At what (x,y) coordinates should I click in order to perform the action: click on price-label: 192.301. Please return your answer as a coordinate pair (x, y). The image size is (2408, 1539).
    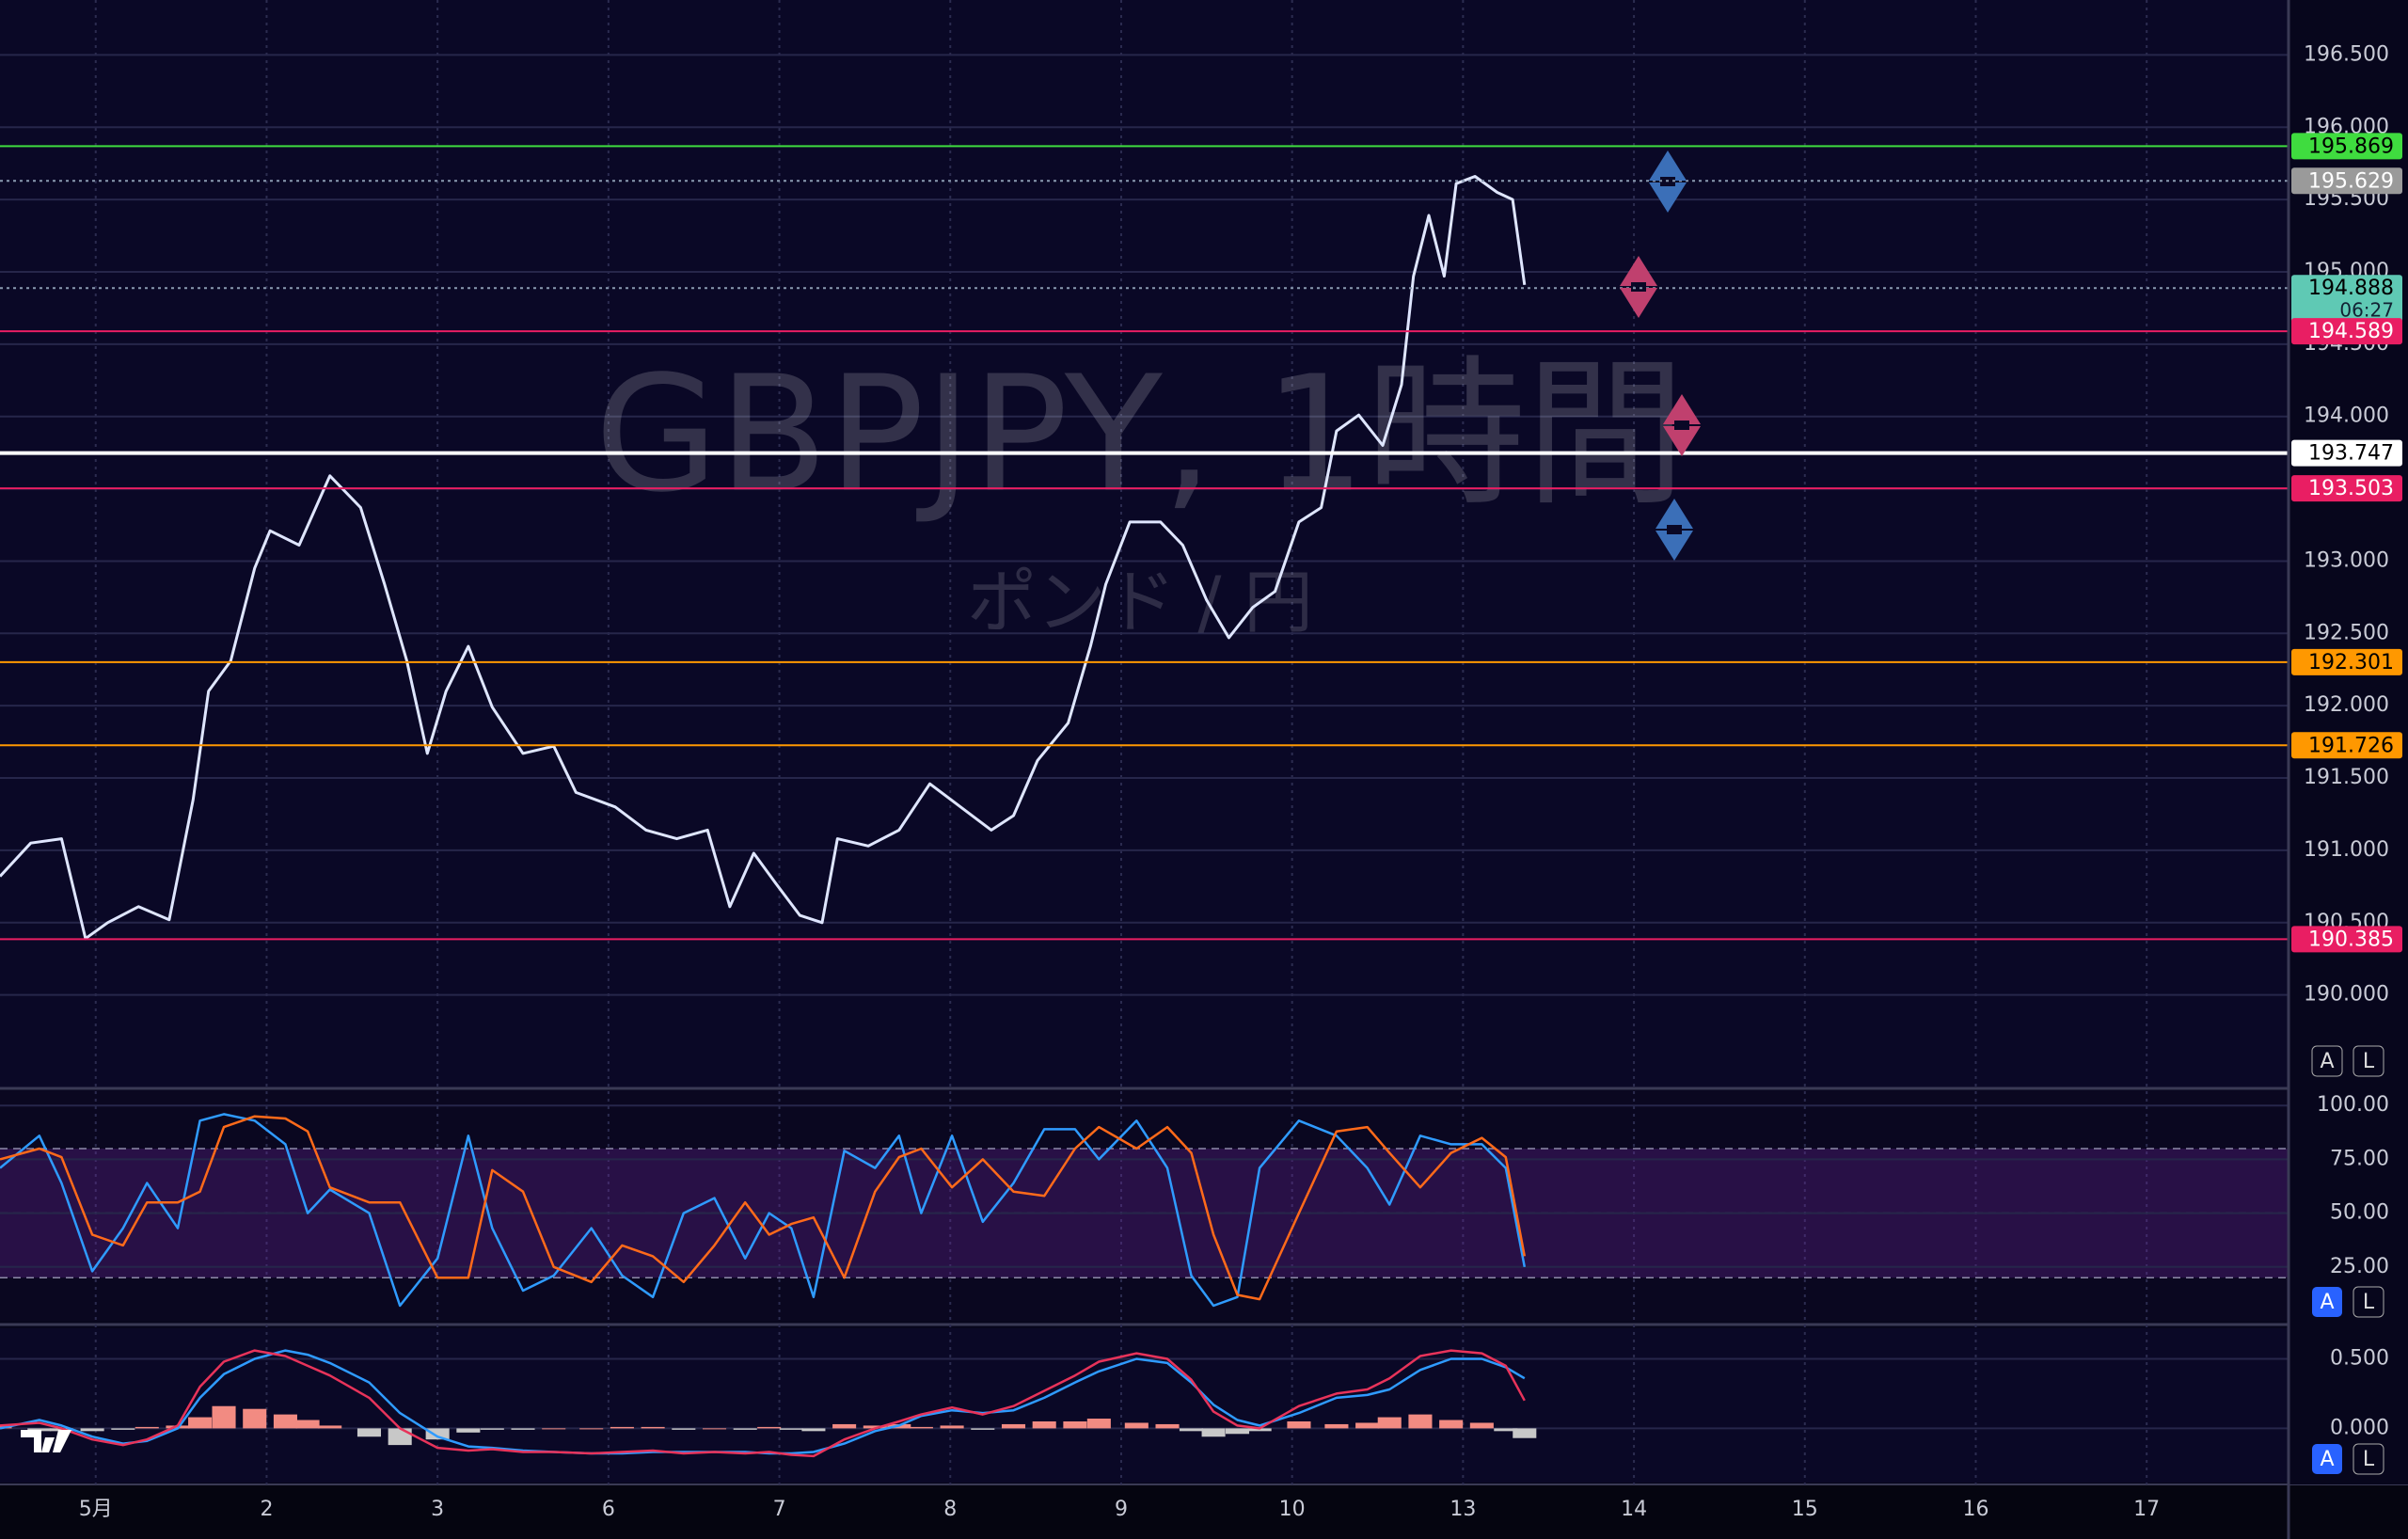
    Looking at the image, I should click on (2351, 662).